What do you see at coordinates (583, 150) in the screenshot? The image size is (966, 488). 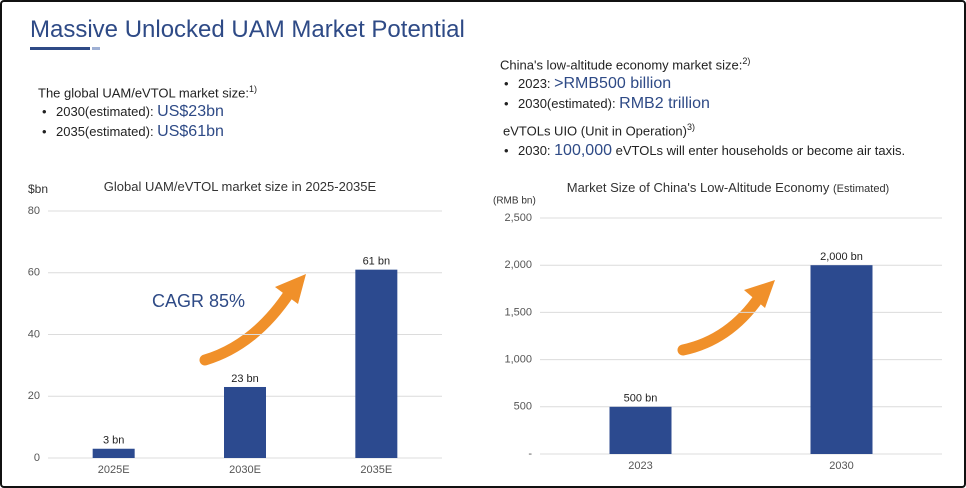 I see `bullet-value: 100,000` at bounding box center [583, 150].